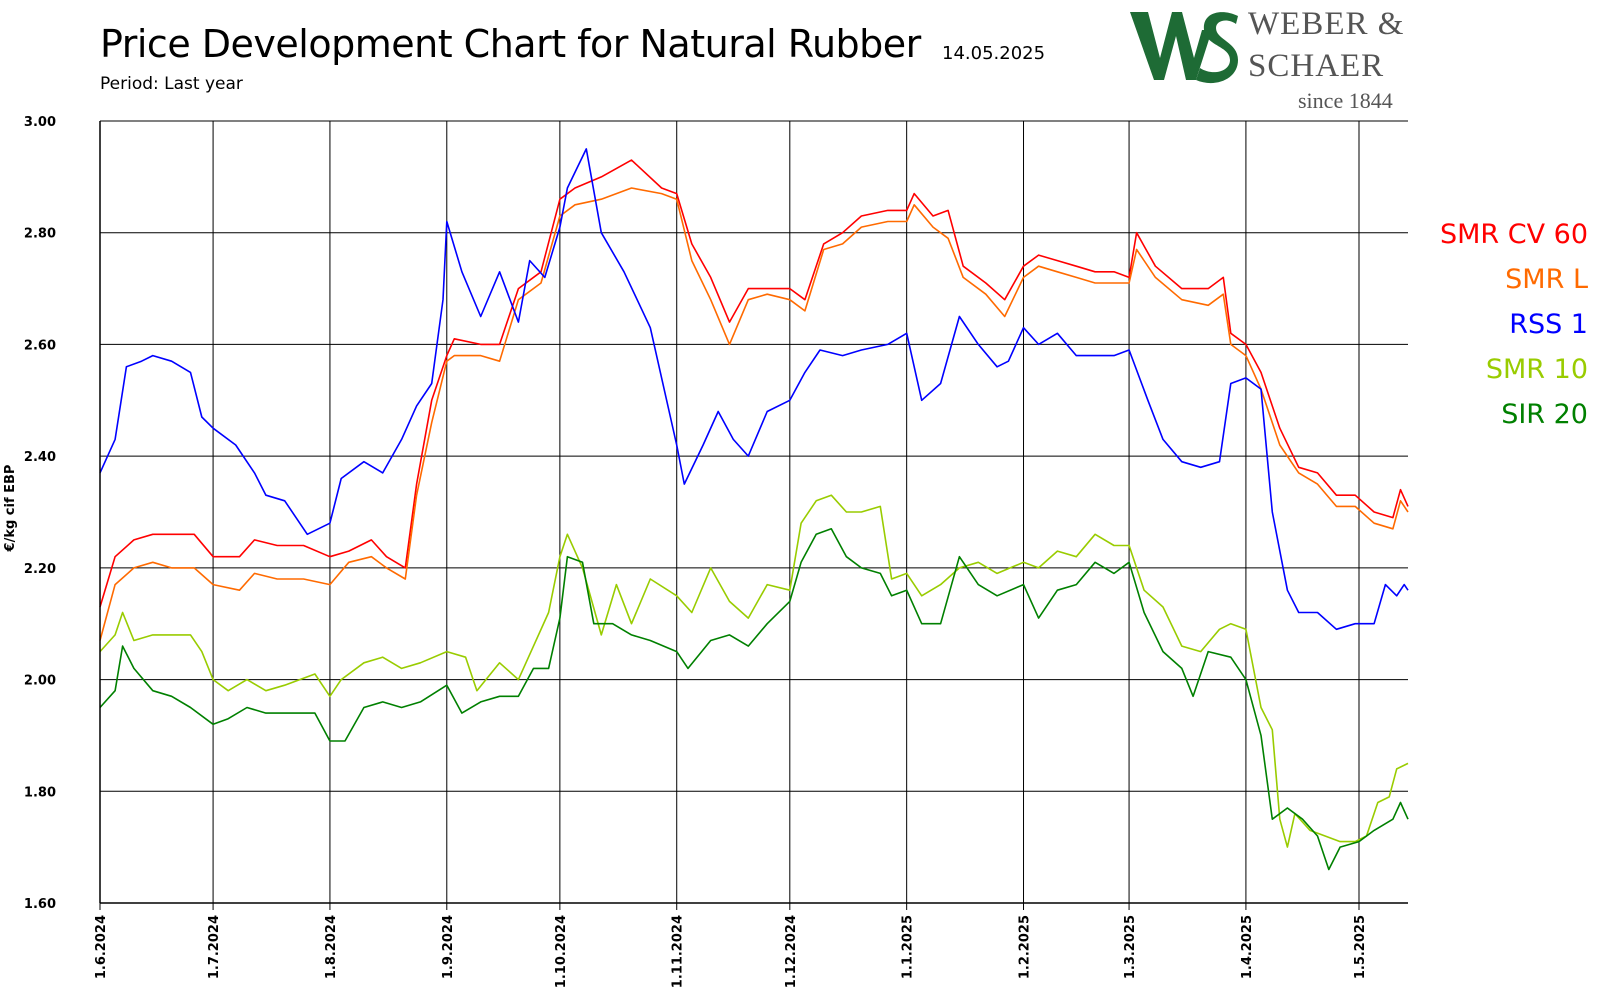  What do you see at coordinates (40, 234) in the screenshot?
I see `y-tick-label: 2.80` at bounding box center [40, 234].